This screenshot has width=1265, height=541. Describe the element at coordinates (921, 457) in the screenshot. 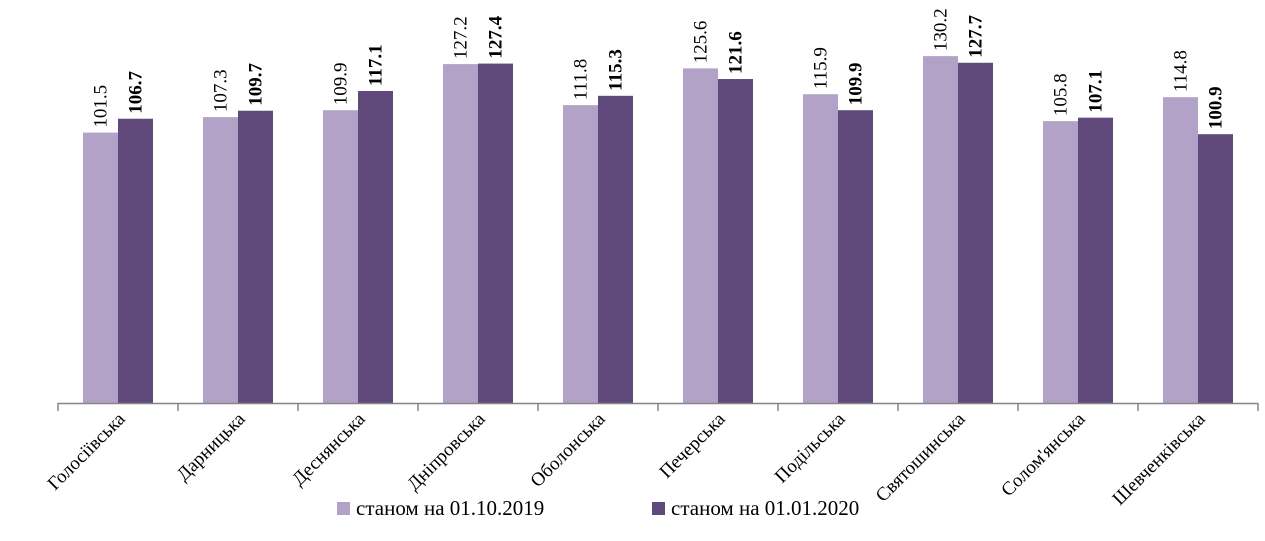

I see `x-tick-label-8: Святошинська` at that location.